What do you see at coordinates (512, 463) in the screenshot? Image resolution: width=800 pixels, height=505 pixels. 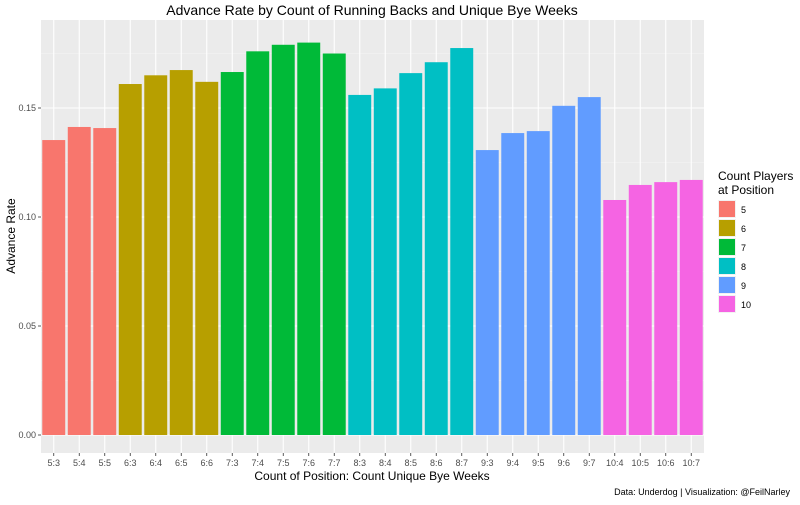 I see `x-tick-label: 9:4` at bounding box center [512, 463].